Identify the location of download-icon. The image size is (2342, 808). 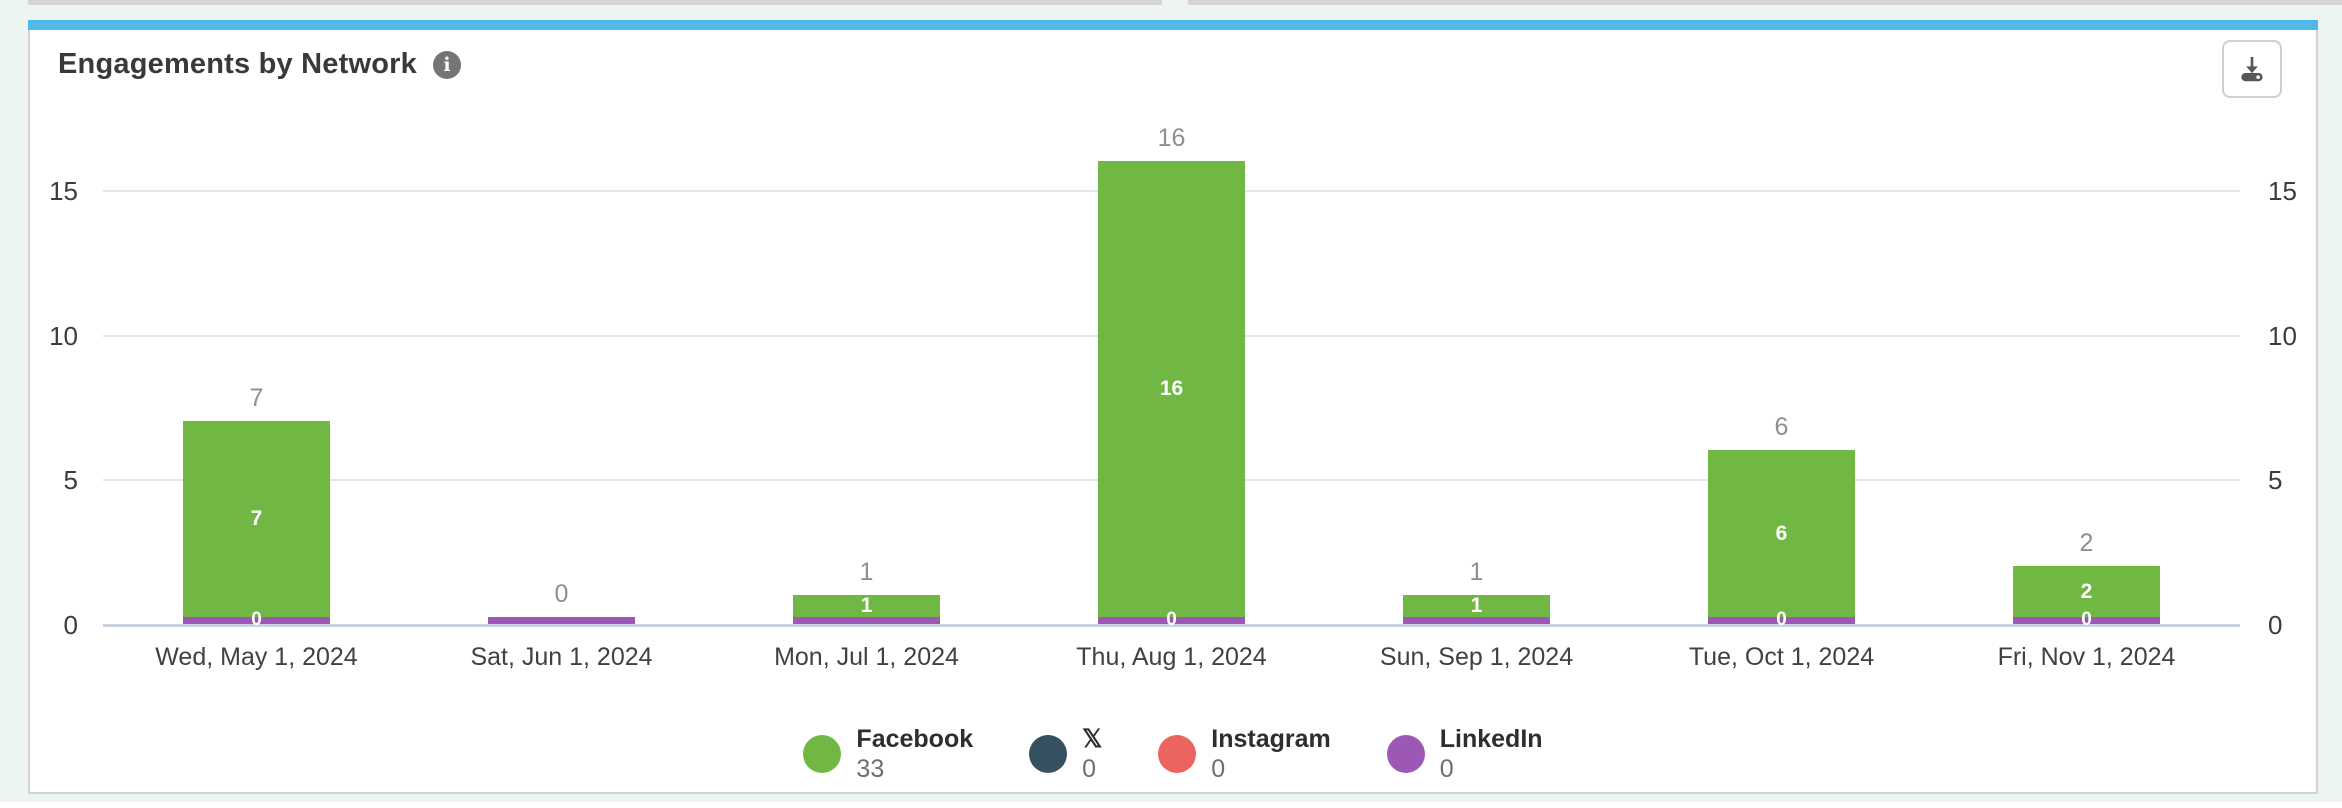
(2252, 69).